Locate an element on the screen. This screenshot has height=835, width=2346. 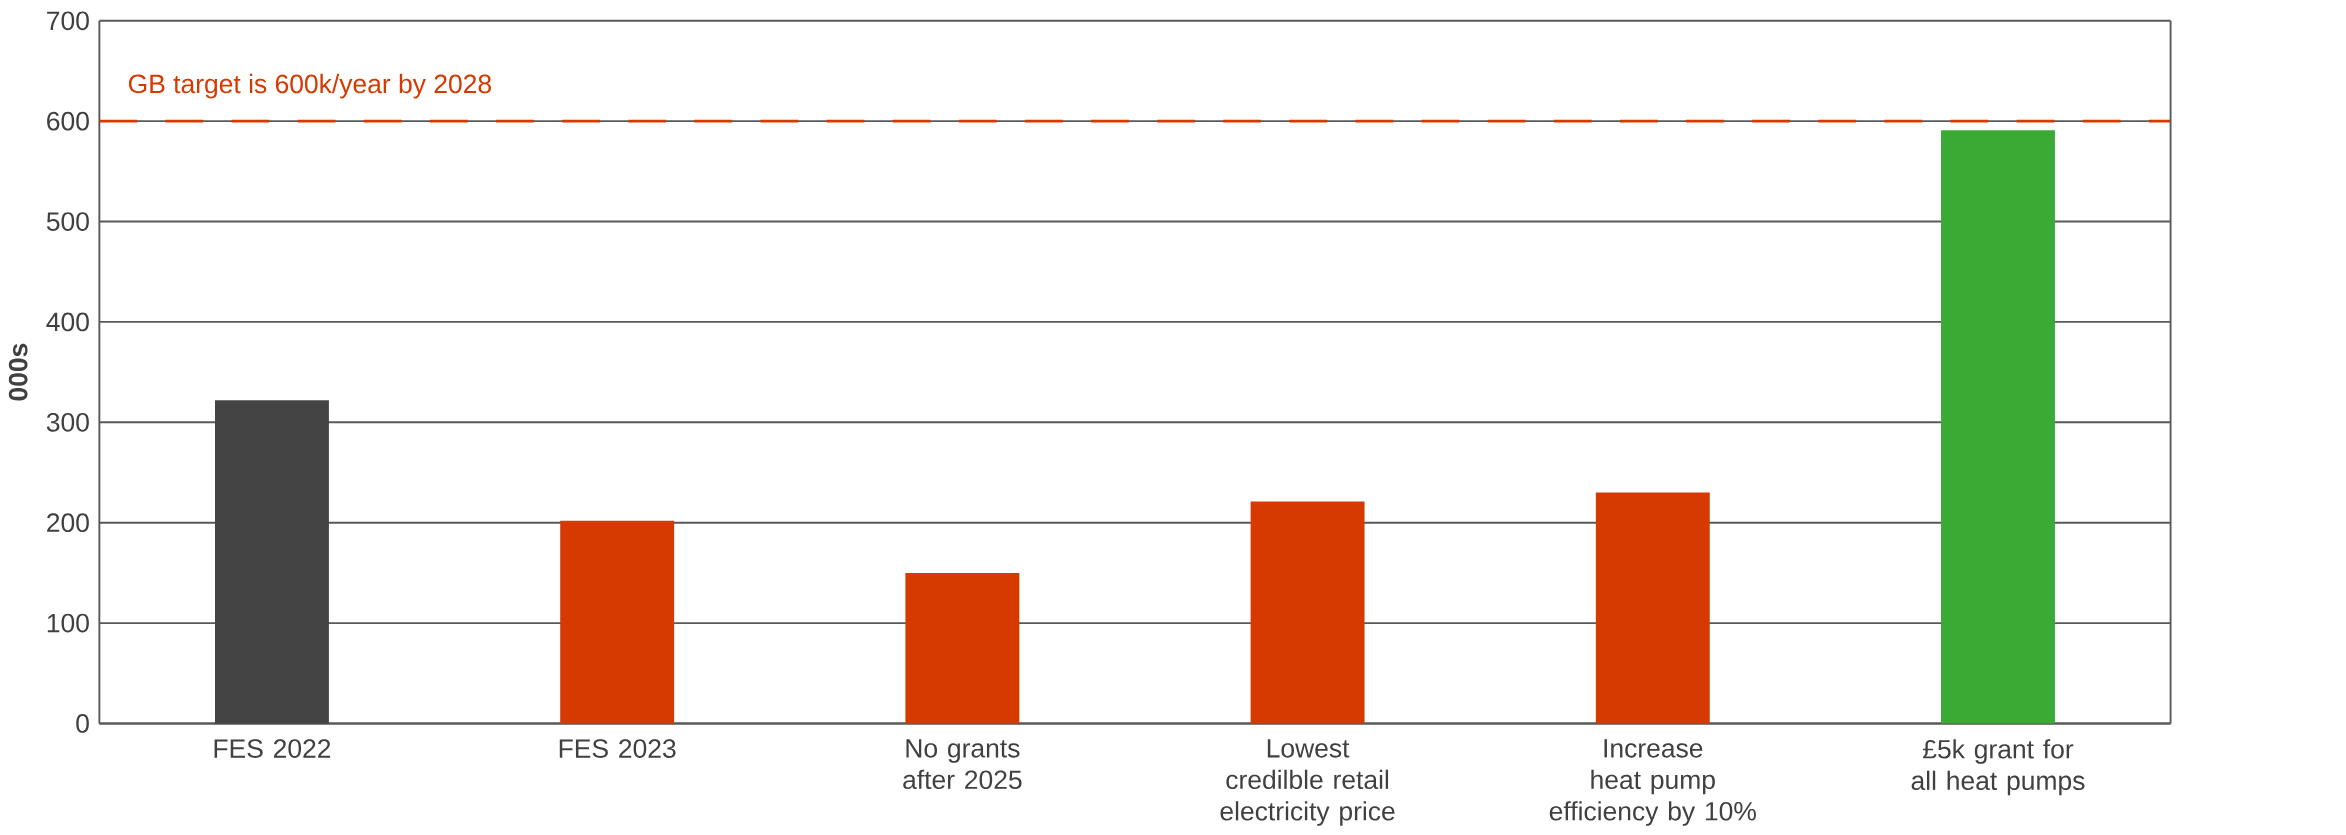
y-tick-label: 500 is located at coordinates (67, 222).